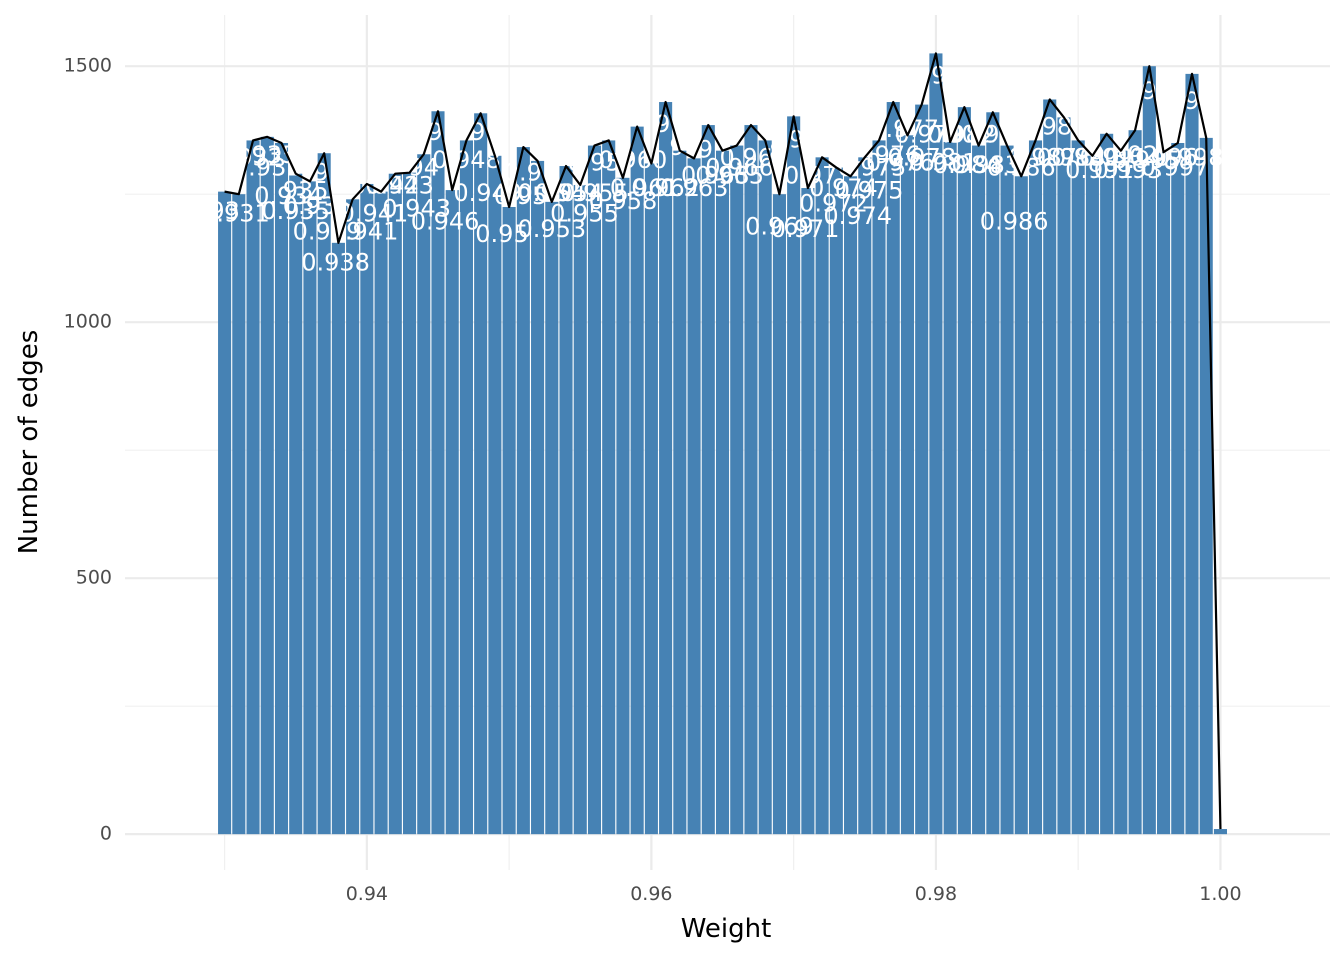 Image resolution: width=1344 pixels, height=960 pixels. What do you see at coordinates (242, 214) in the screenshot?
I see `data-label: .931` at bounding box center [242, 214].